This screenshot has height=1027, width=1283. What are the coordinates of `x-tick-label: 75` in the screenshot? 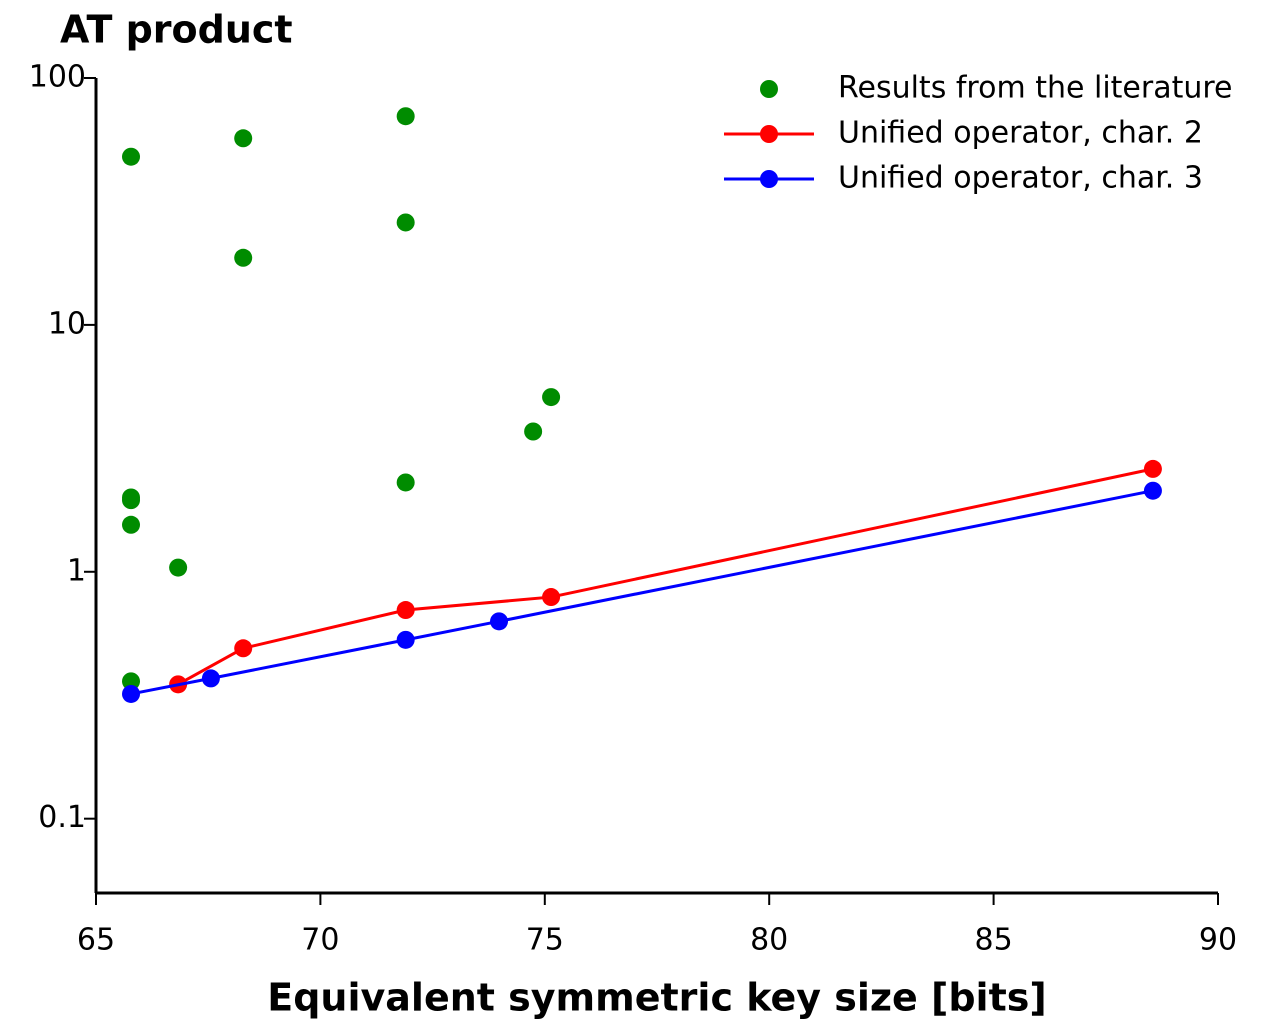 It's located at (545, 940).